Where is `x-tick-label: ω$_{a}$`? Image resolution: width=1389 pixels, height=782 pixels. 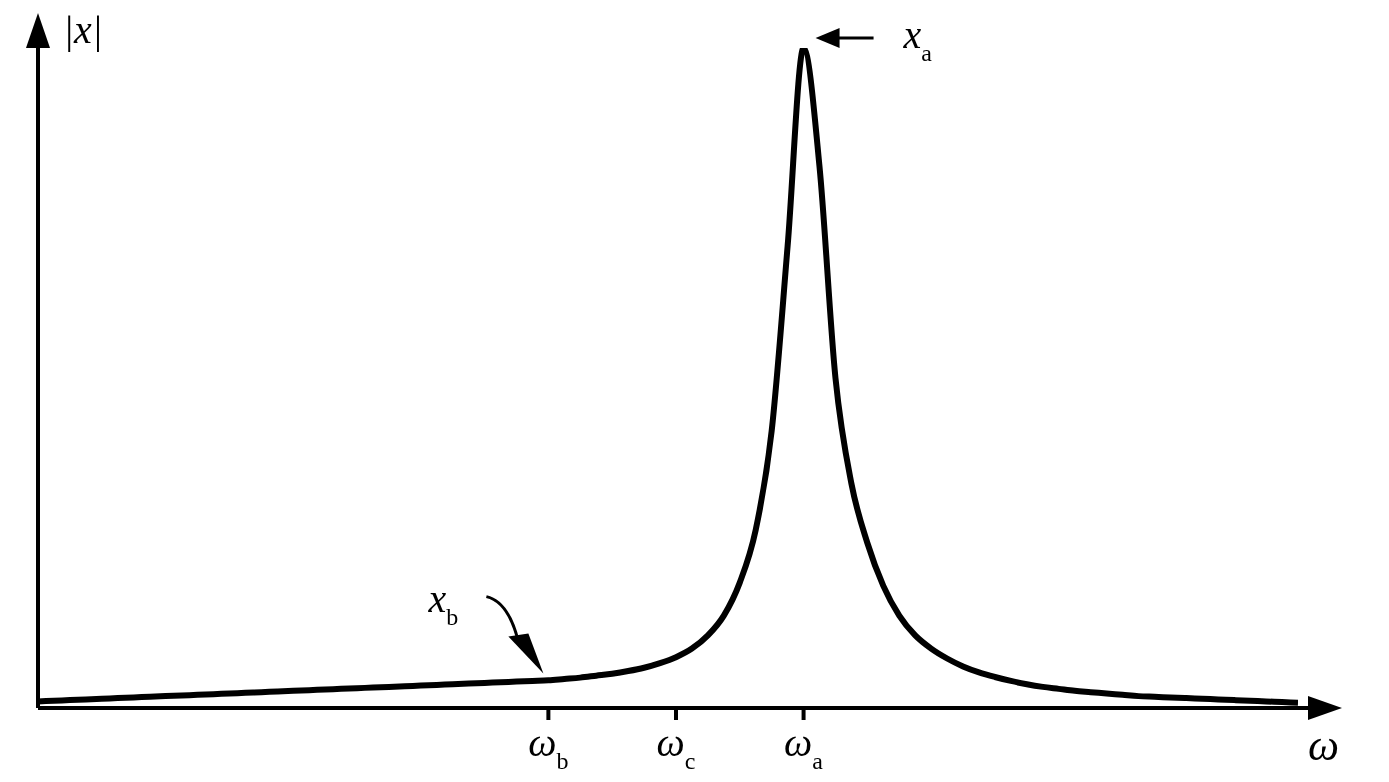 x-tick-label: ω$_{a}$ is located at coordinates (804, 747).